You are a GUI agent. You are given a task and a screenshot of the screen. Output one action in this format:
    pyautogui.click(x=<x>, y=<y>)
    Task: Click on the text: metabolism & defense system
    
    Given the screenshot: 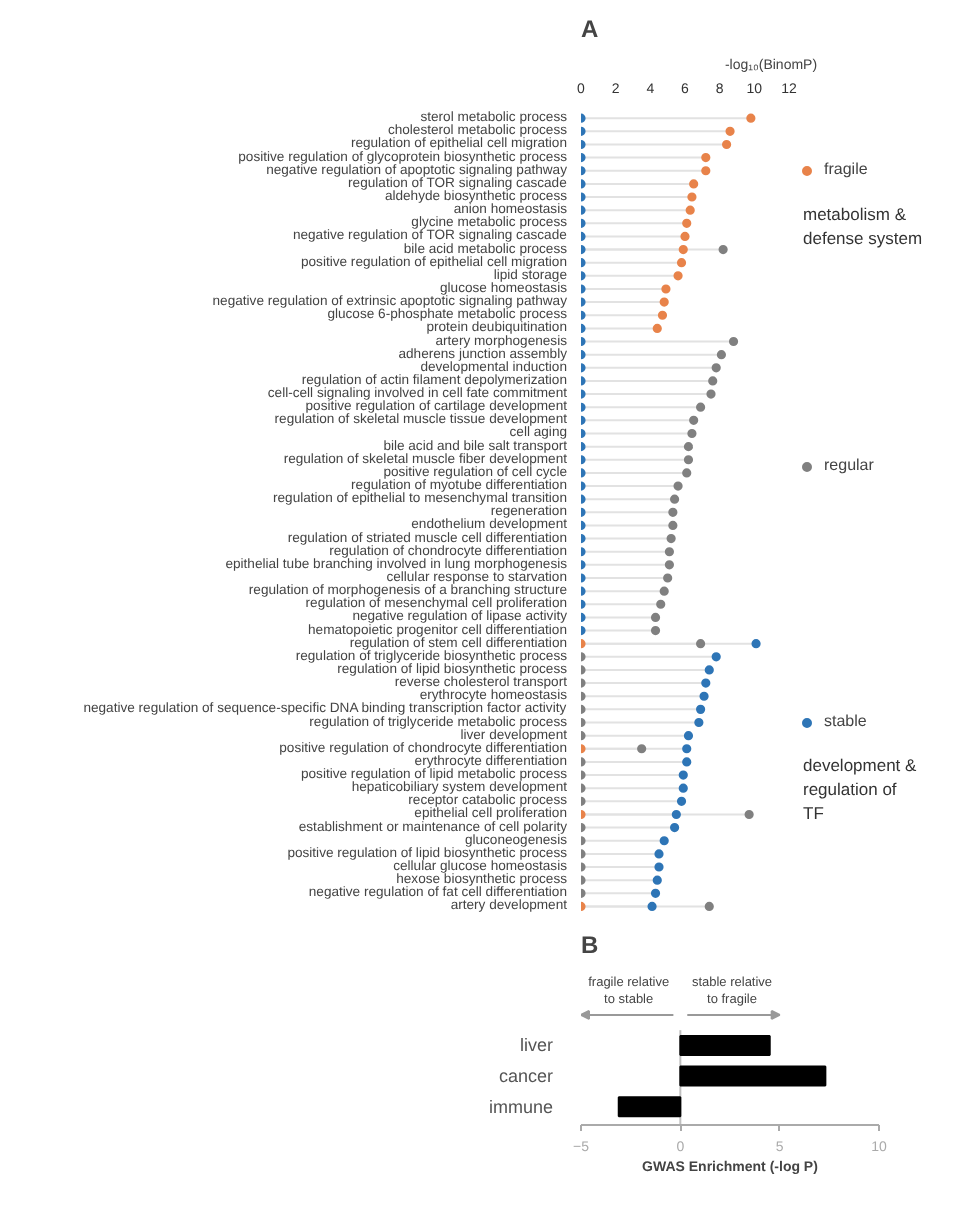 What is the action you would take?
    pyautogui.click(x=863, y=225)
    